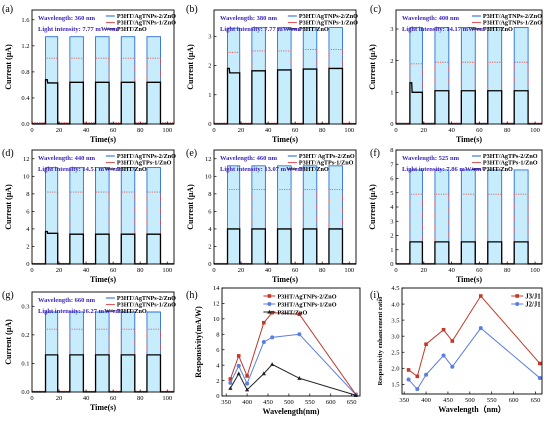 The height and width of the screenshot is (424, 550). Describe the element at coordinates (395, 385) in the screenshot. I see `y-tick-label: 1.5` at that location.